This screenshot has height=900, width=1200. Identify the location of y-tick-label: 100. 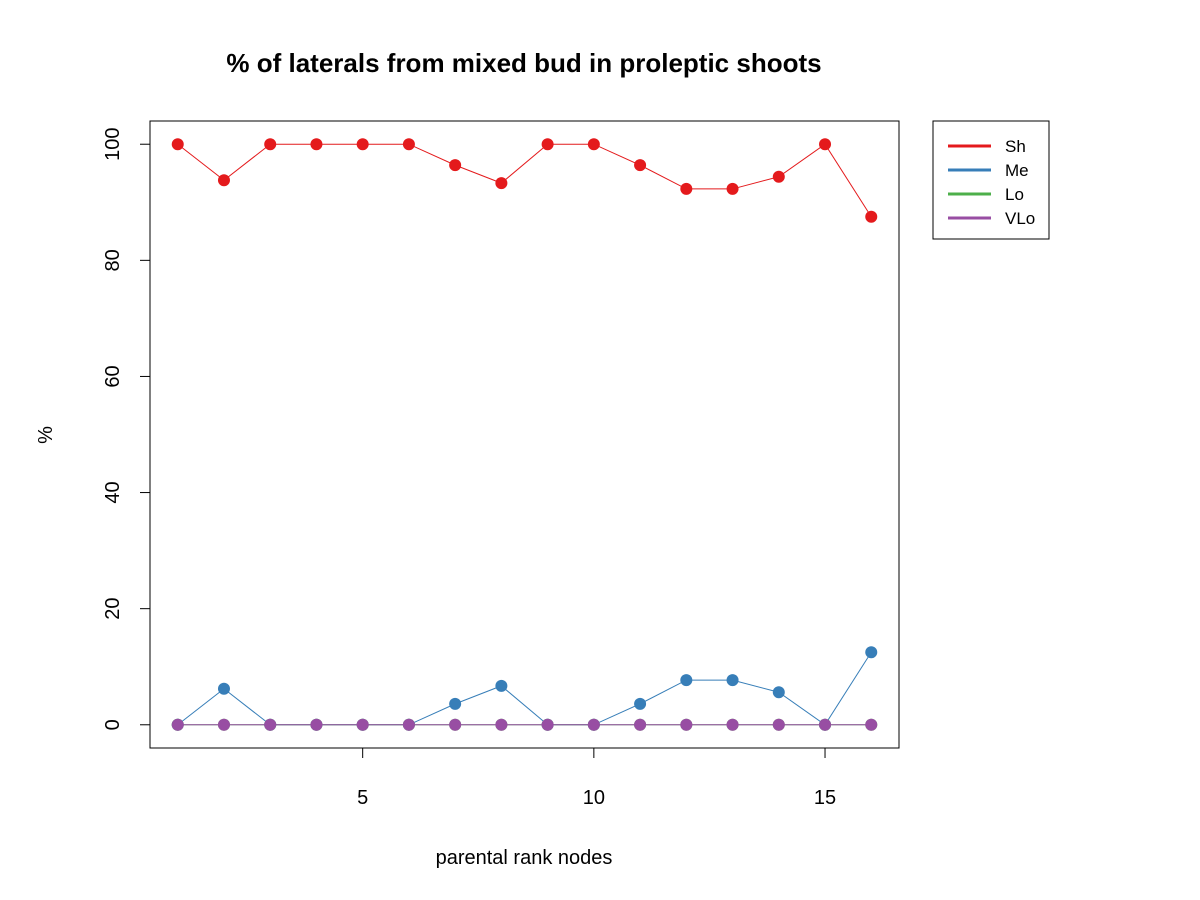
(113, 144).